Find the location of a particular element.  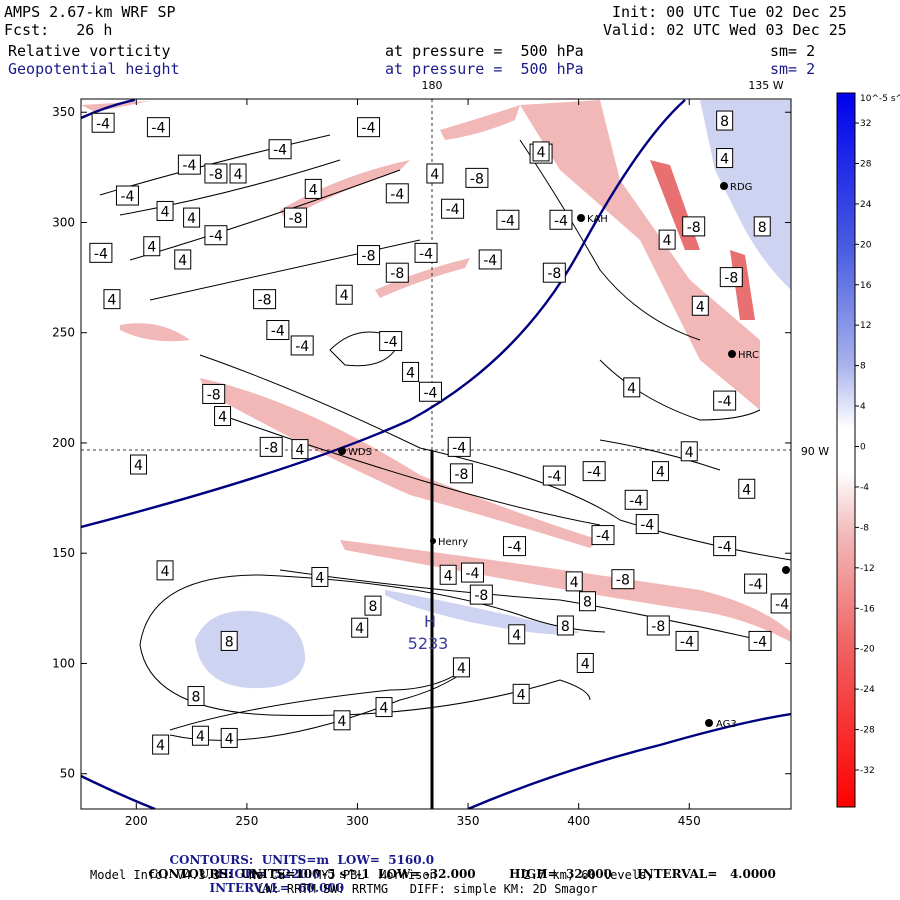

high-pressure-marker: H is located at coordinates (430, 621).